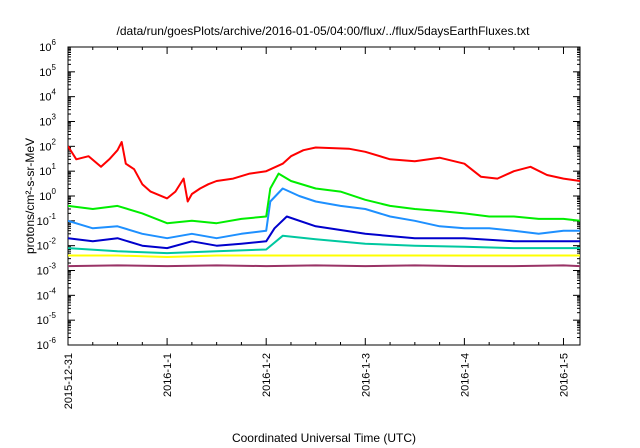  Describe the element at coordinates (267, 375) in the screenshot. I see `x-tick-label: 2016-1-2` at that location.